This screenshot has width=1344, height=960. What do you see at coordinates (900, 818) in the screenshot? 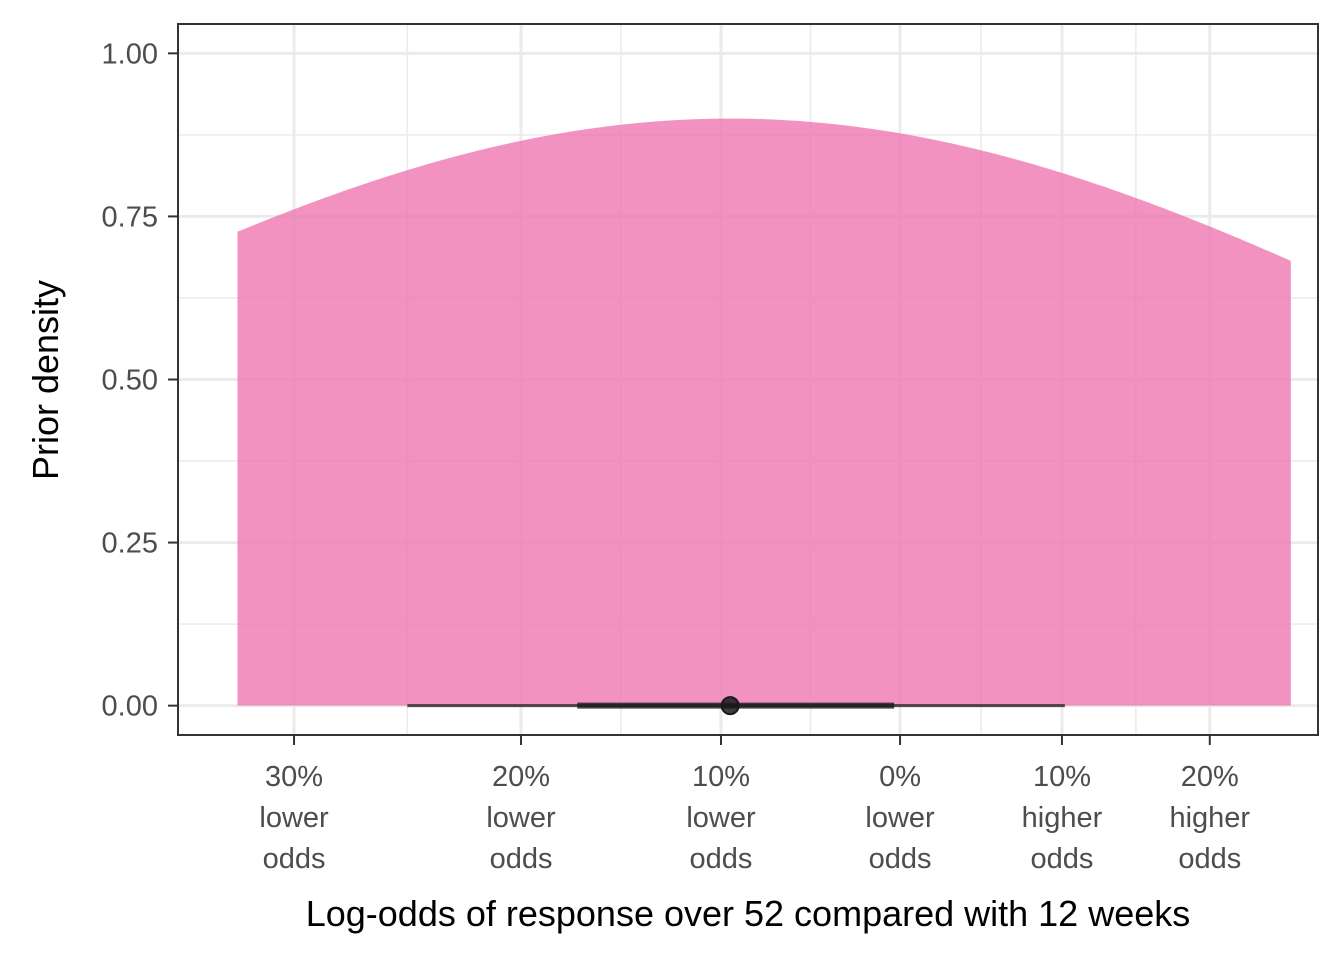
I see `x-tick-label: 0% lower odds` at bounding box center [900, 818].